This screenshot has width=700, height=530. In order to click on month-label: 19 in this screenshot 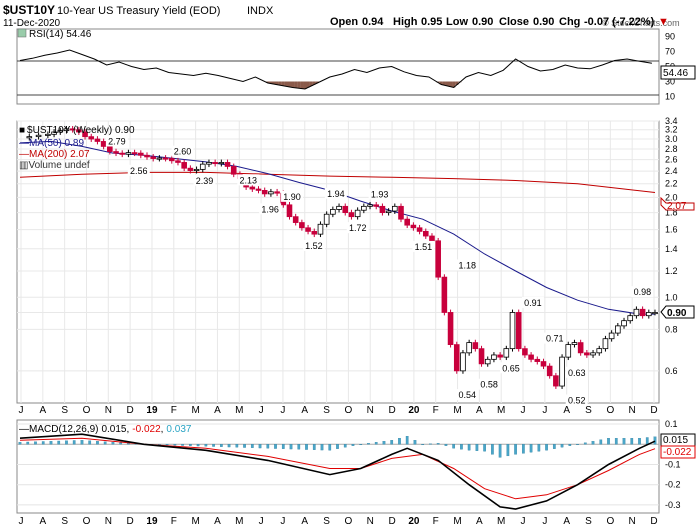, I will do `click(152, 410)`.